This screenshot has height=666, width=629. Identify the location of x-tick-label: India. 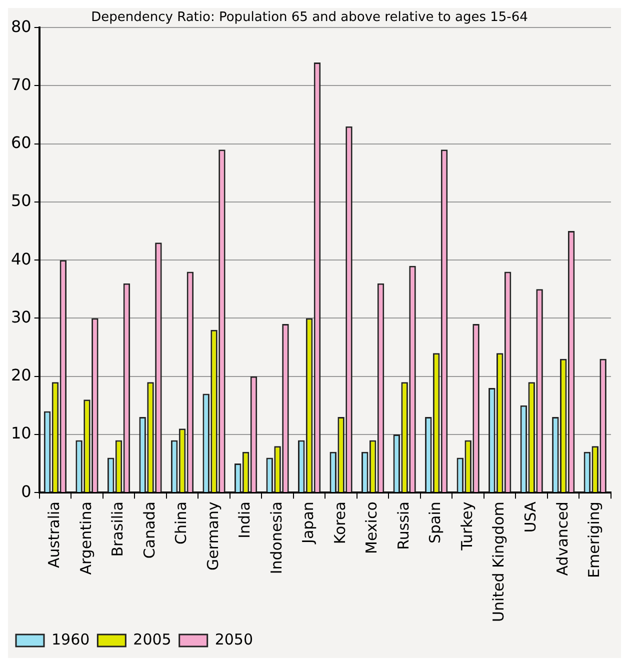
(245, 520).